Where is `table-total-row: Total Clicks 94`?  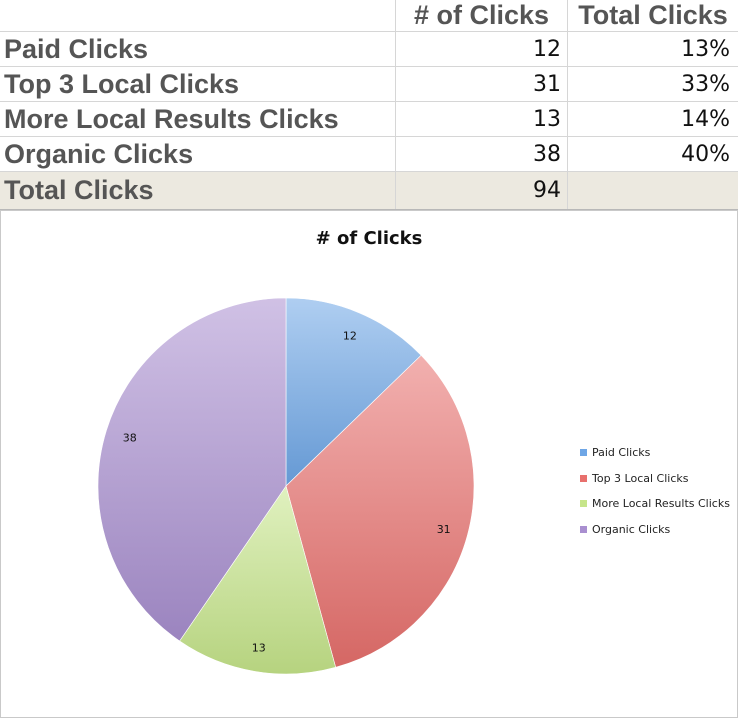
table-total-row: Total Clicks 94 is located at coordinates (369, 191).